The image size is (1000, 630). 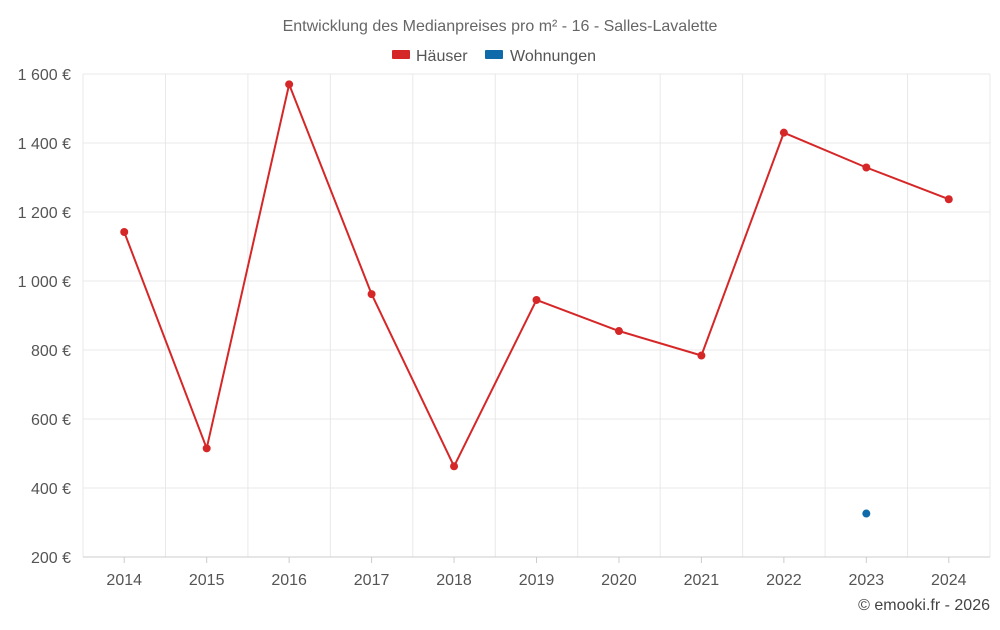 What do you see at coordinates (206, 448) in the screenshot?
I see `data-point-haeuser-2015` at bounding box center [206, 448].